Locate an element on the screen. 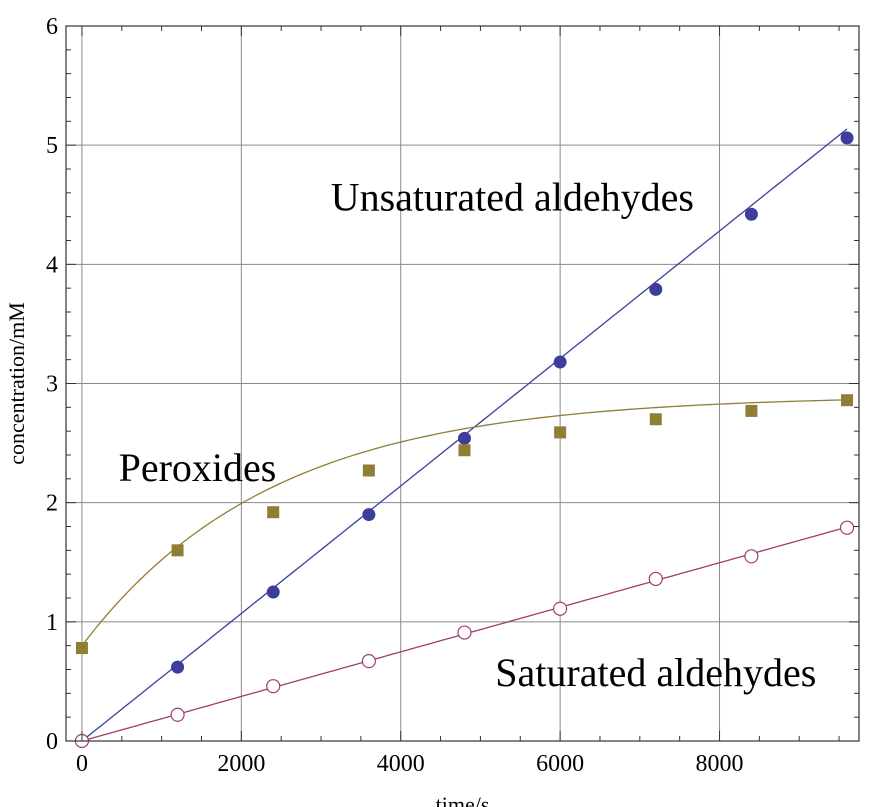 The height and width of the screenshot is (807, 887). y-tick-label: 3 is located at coordinates (52, 385).